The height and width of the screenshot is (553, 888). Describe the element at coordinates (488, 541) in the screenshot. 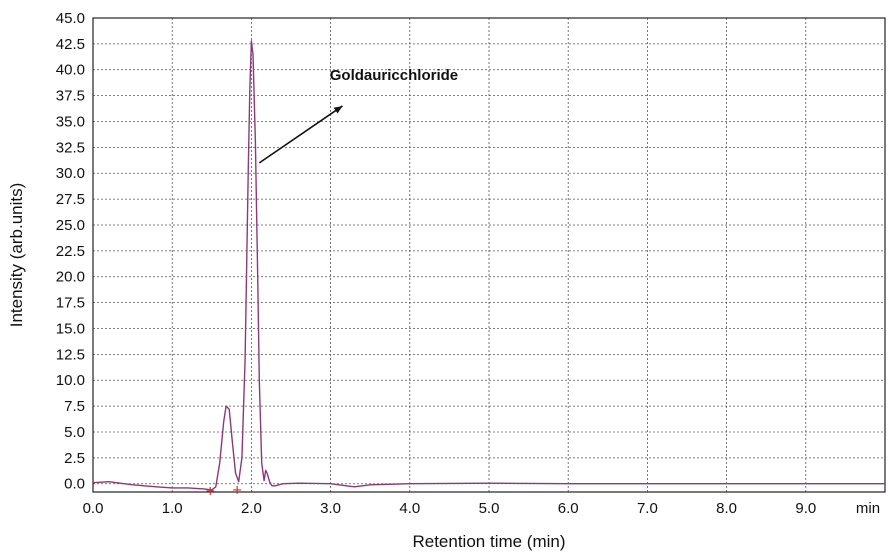

I see `x-axis-label: Retention time (min)` at that location.